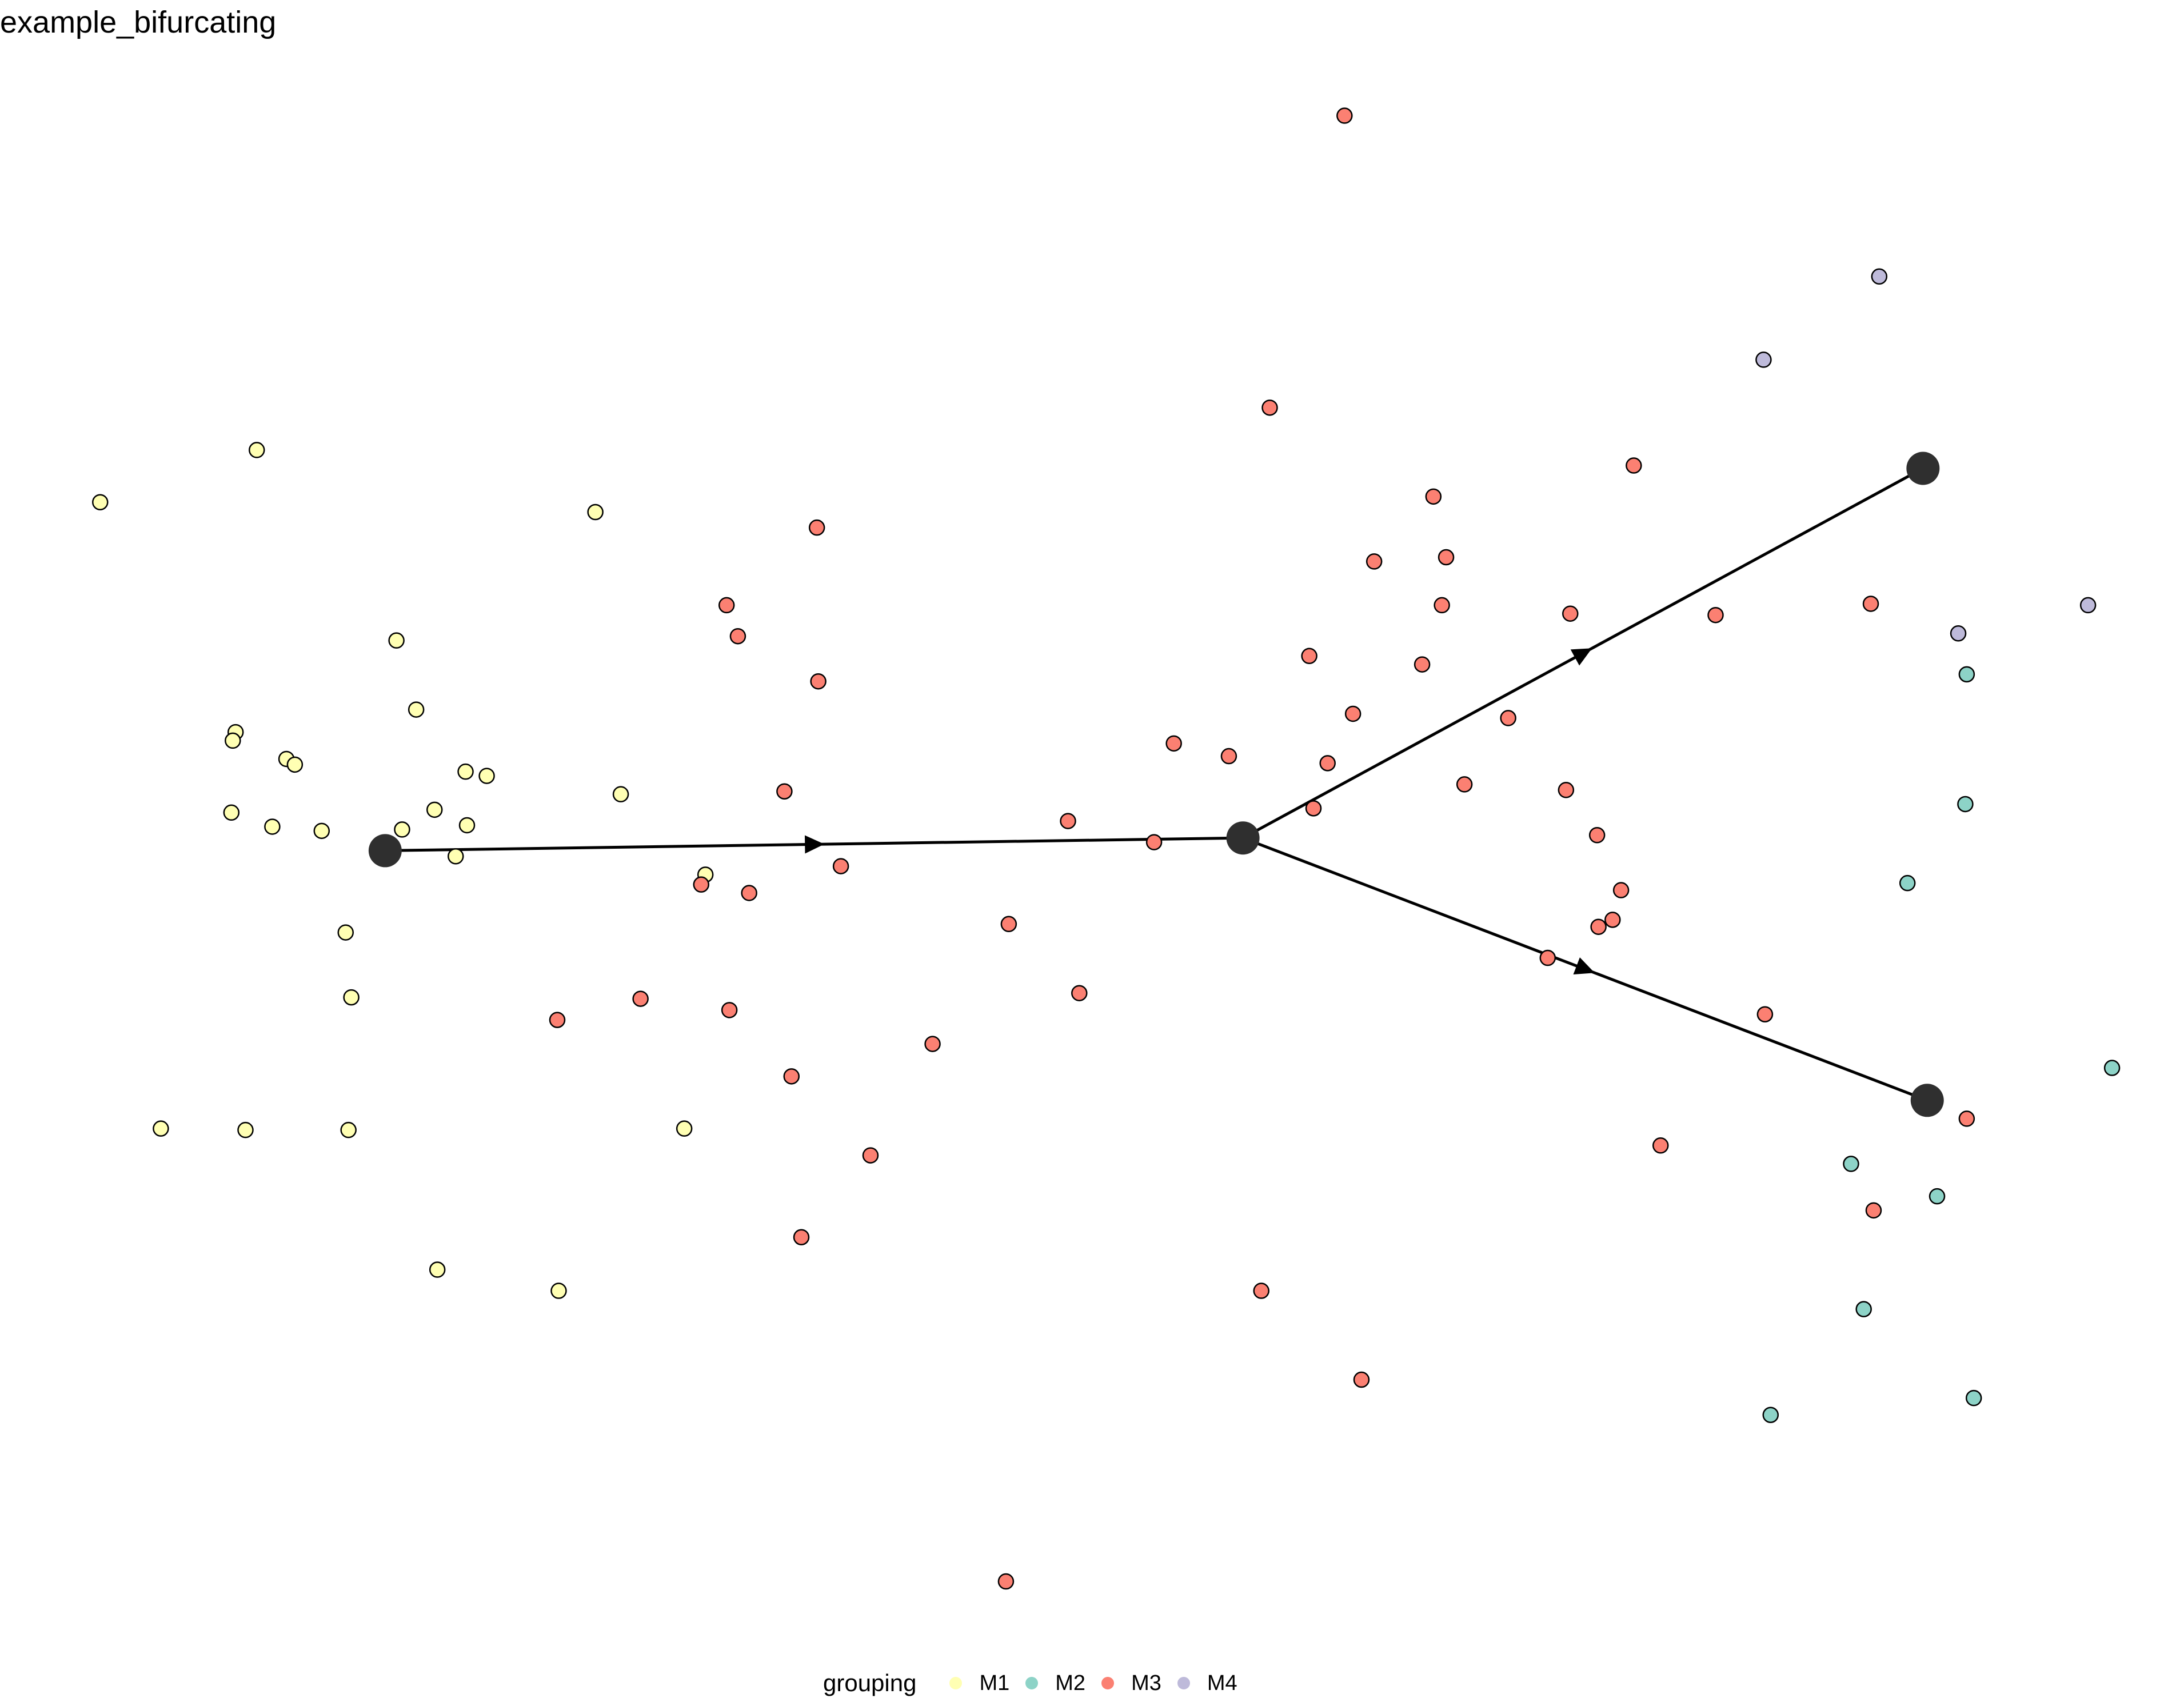 The width and height of the screenshot is (2184, 1706). I want to click on legend-title: grouping, so click(870, 1682).